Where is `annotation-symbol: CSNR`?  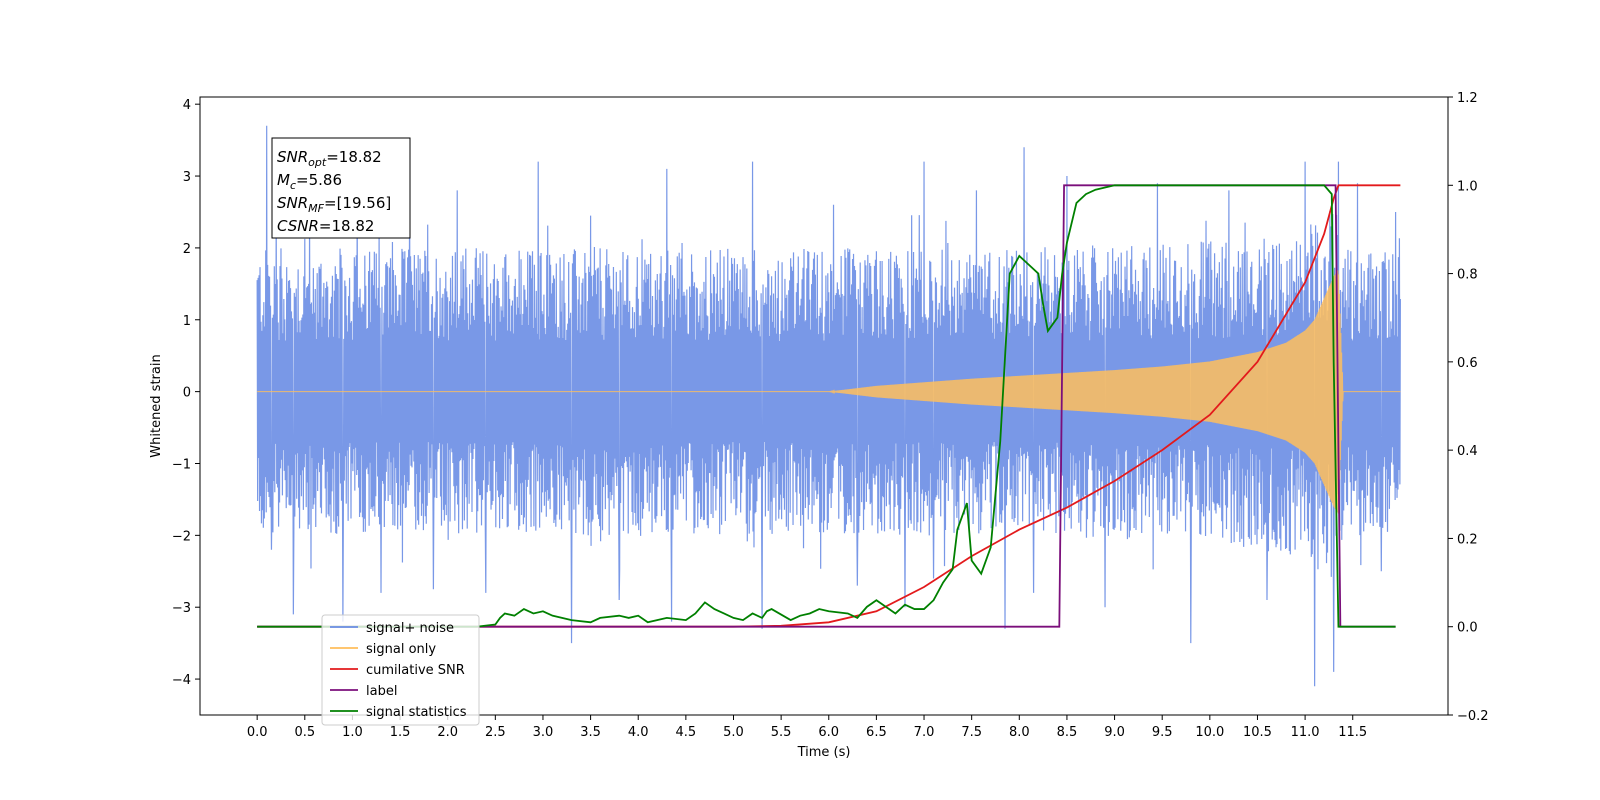
annotation-symbol: CSNR is located at coordinates (298, 226).